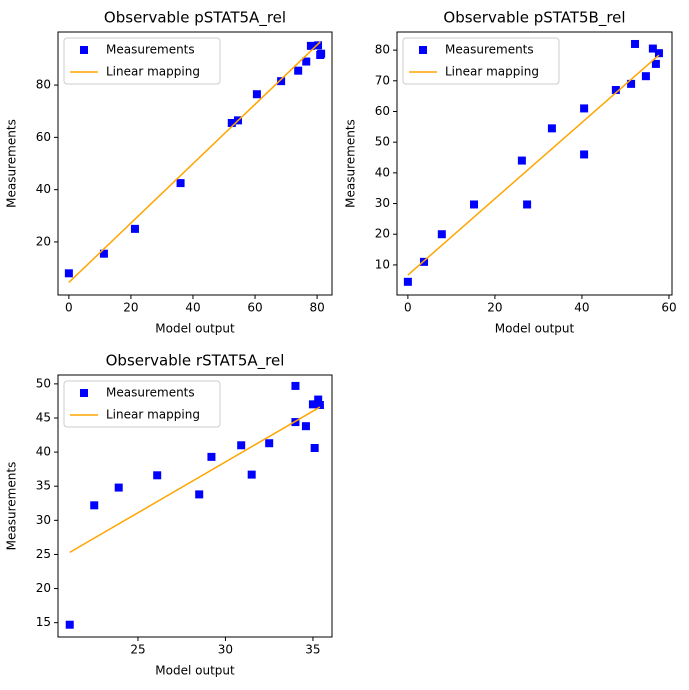 The width and height of the screenshot is (689, 690). What do you see at coordinates (43, 137) in the screenshot?
I see `y-tick-label: 60` at bounding box center [43, 137].